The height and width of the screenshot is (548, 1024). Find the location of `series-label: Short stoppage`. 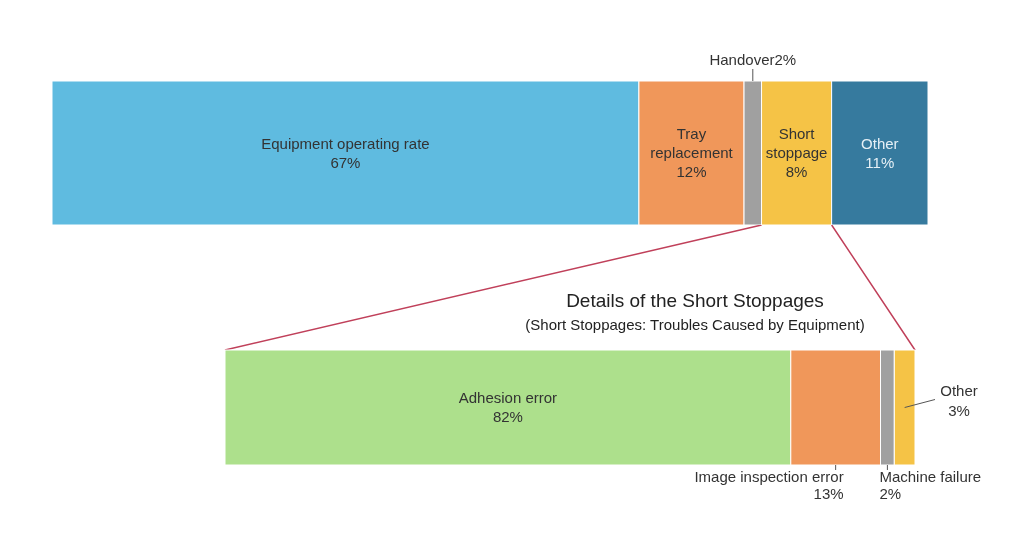

series-label: Short stoppage is located at coordinates (796, 143).